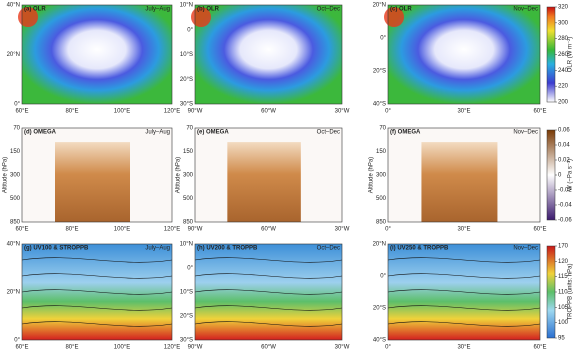 This screenshot has width=575, height=361. I want to click on colorbar-tick-label: 280, so click(563, 39).